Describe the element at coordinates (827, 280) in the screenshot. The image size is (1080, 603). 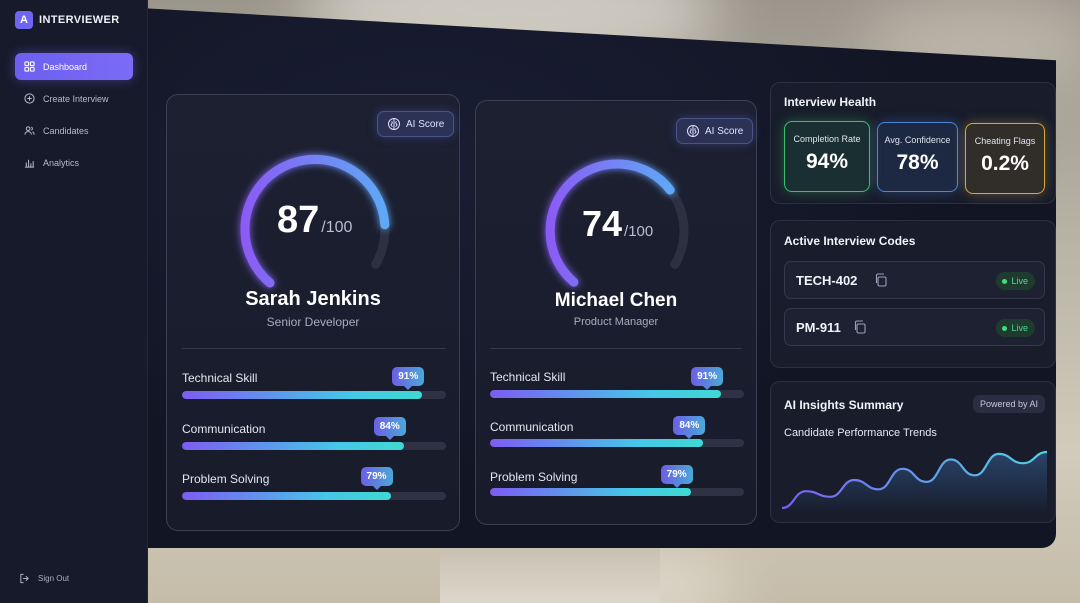
I see `interview-code: TECH-402` at that location.